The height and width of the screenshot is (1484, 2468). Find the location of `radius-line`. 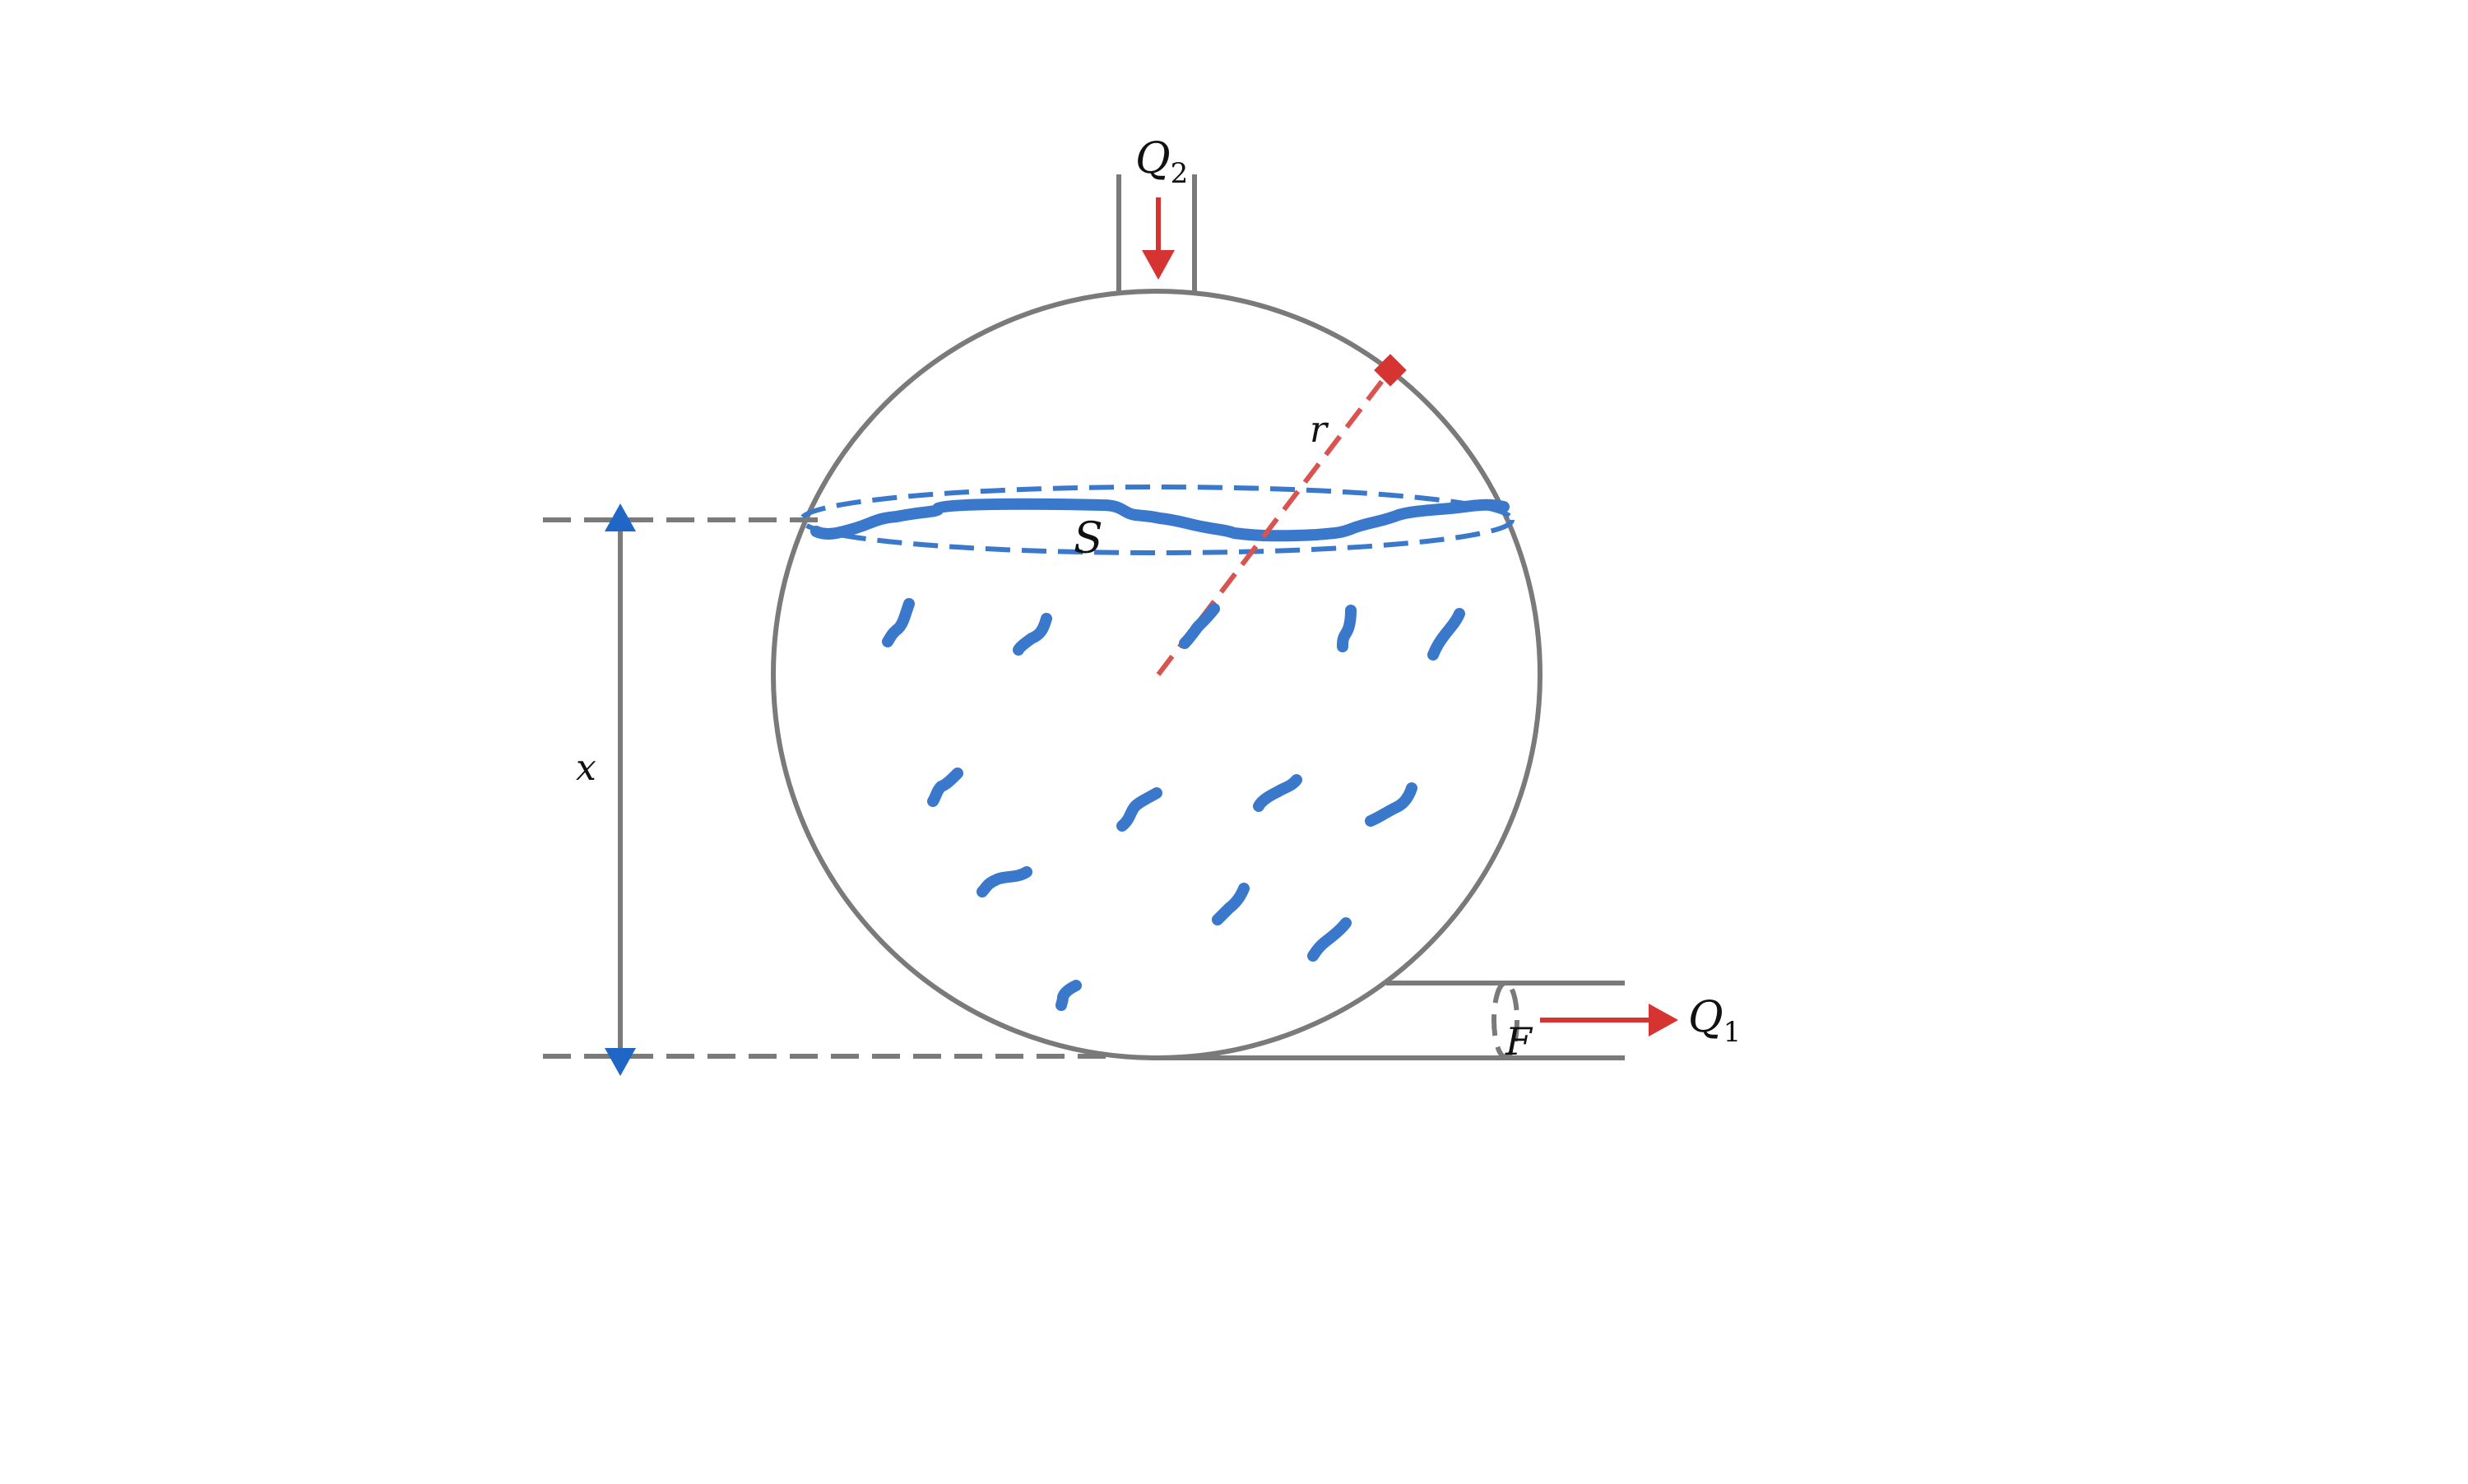

radius-line is located at coordinates (1274, 522).